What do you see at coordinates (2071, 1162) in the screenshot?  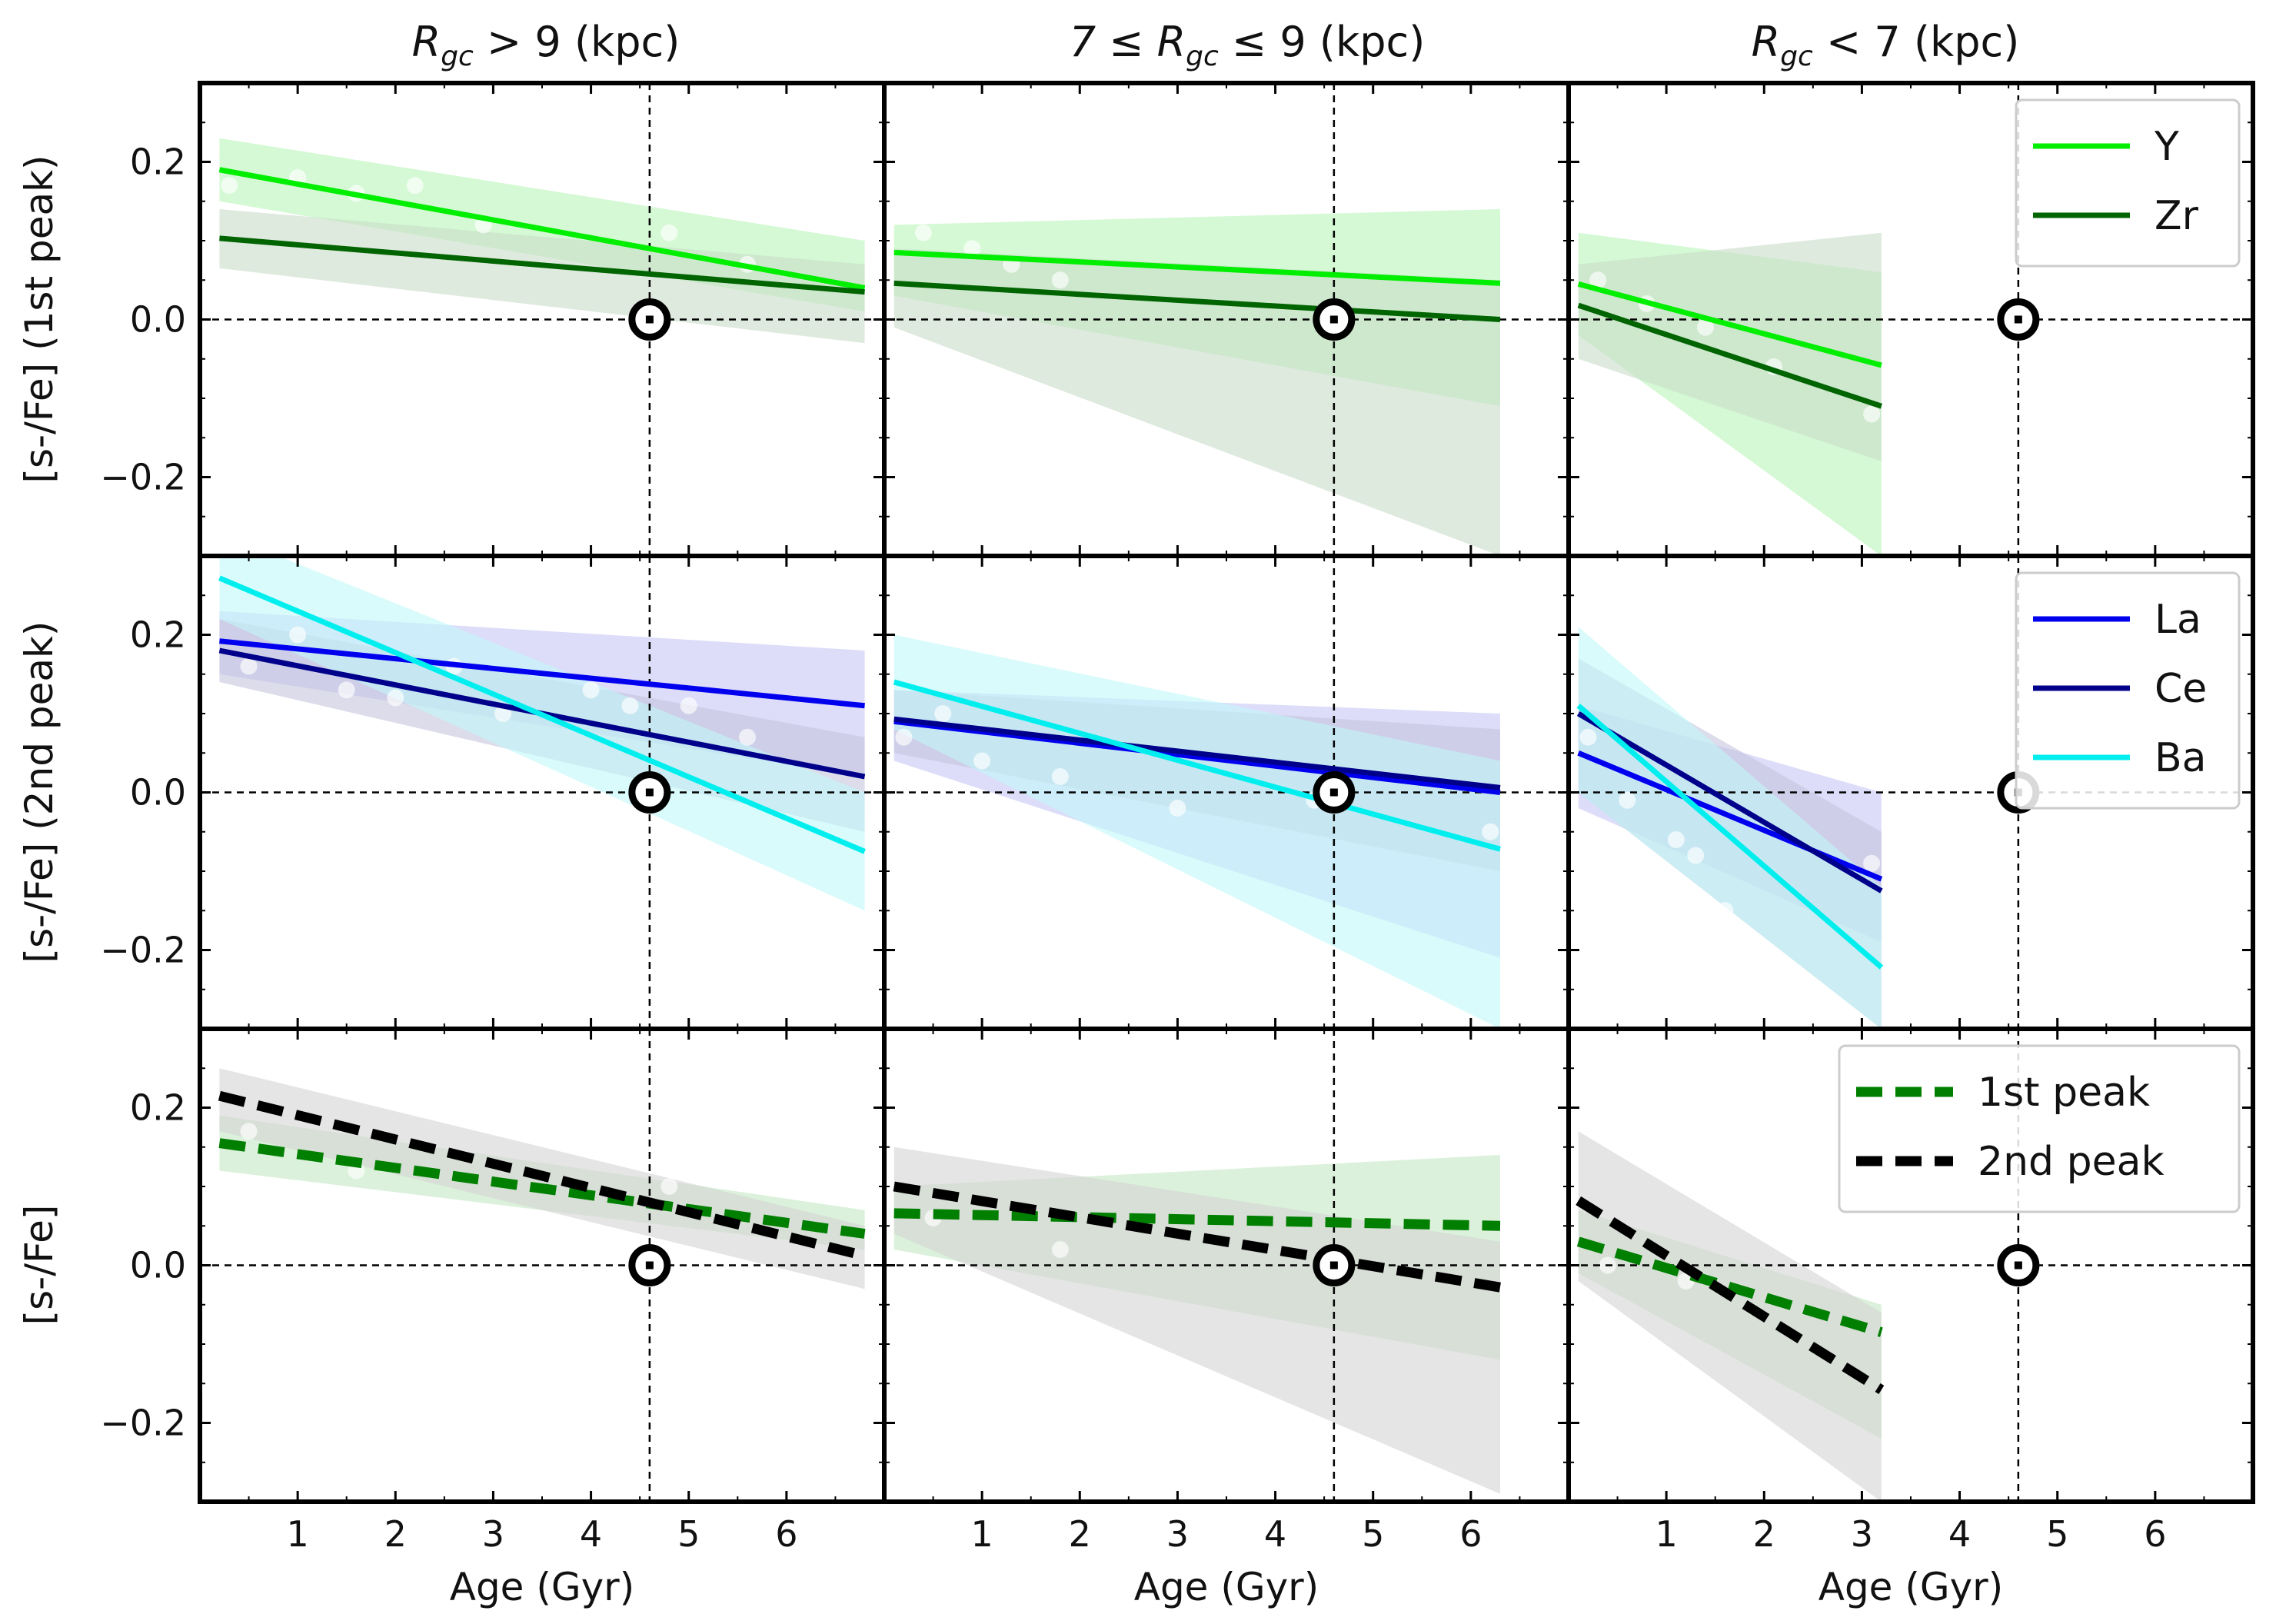 I see `legend-label-2nd-peak: 2nd peak` at bounding box center [2071, 1162].